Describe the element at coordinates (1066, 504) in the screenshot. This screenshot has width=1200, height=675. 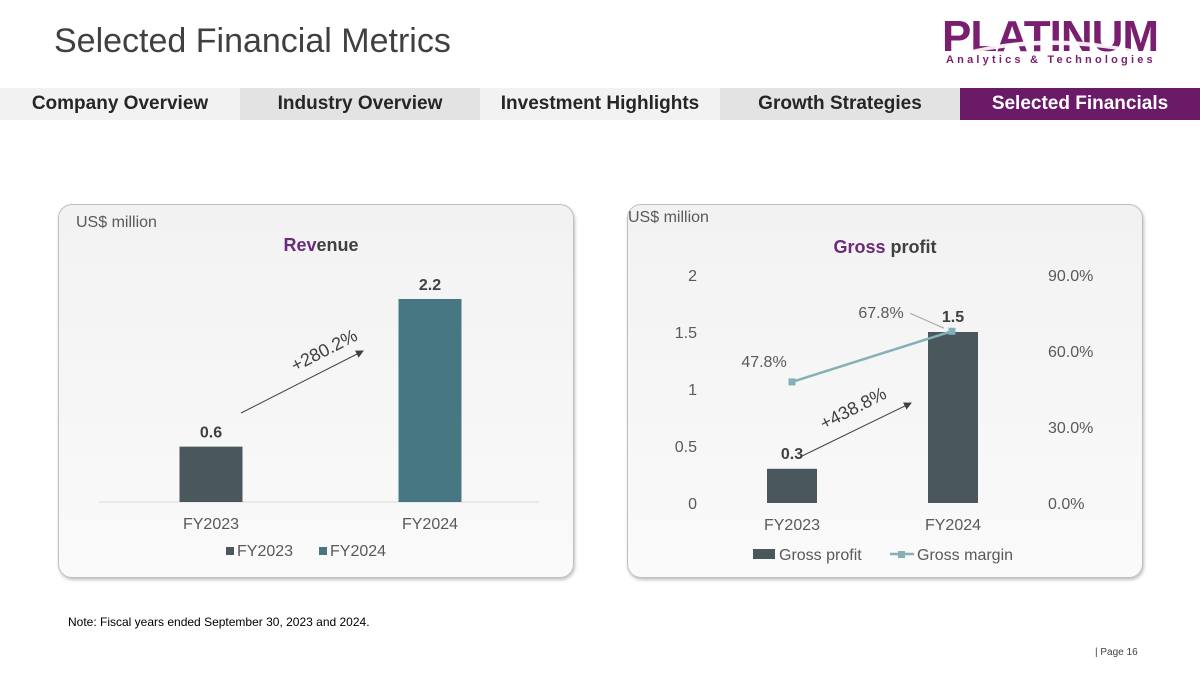
I see `right-axis-tick-0: 0.0%` at that location.